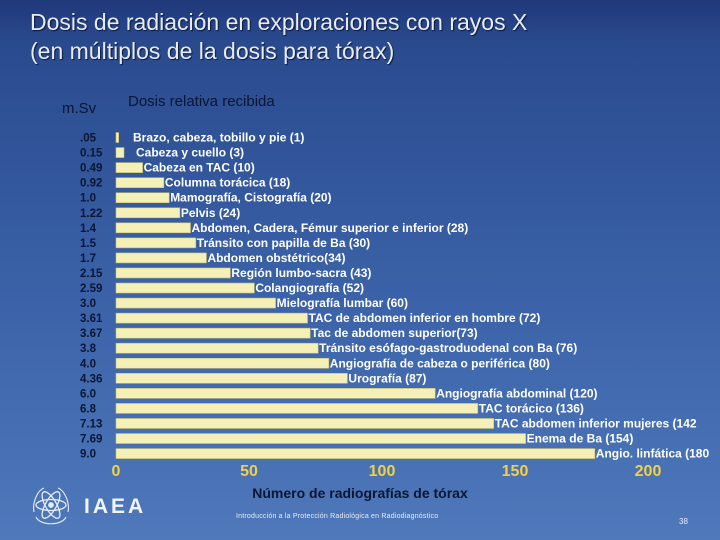 This screenshot has width=720, height=540. I want to click on y-tick-label: 2.59, so click(91, 289).